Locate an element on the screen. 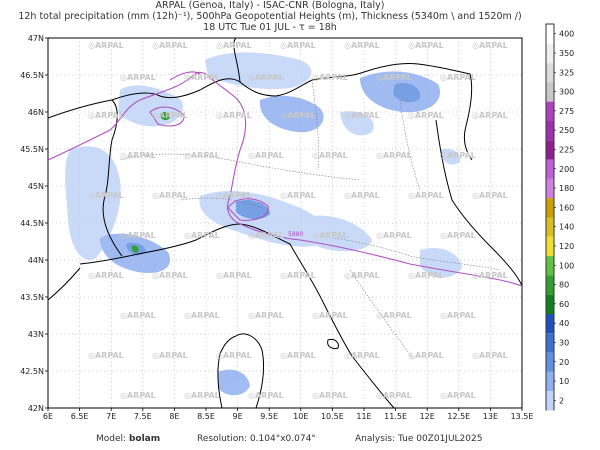  coastline-adriatic is located at coordinates (478, 203).